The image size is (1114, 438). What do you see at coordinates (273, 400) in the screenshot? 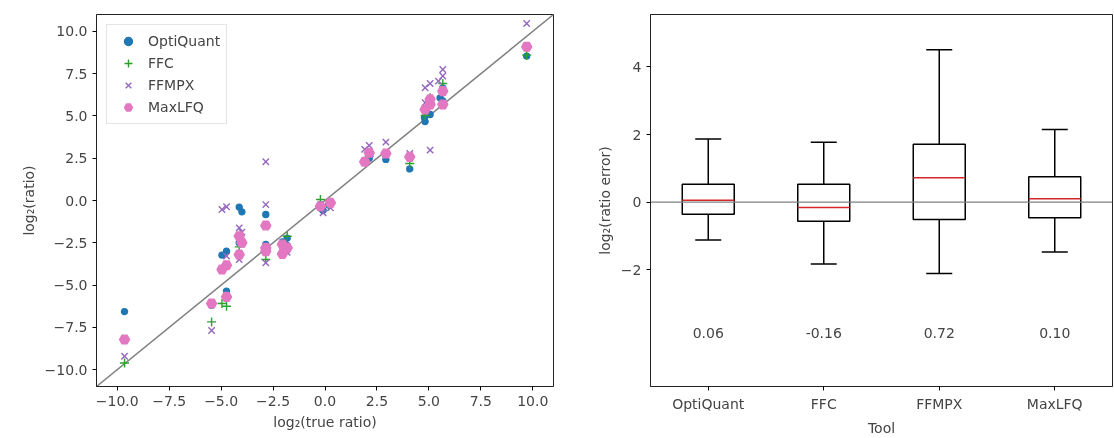
I see `x-tick-label: −2.5` at bounding box center [273, 400].